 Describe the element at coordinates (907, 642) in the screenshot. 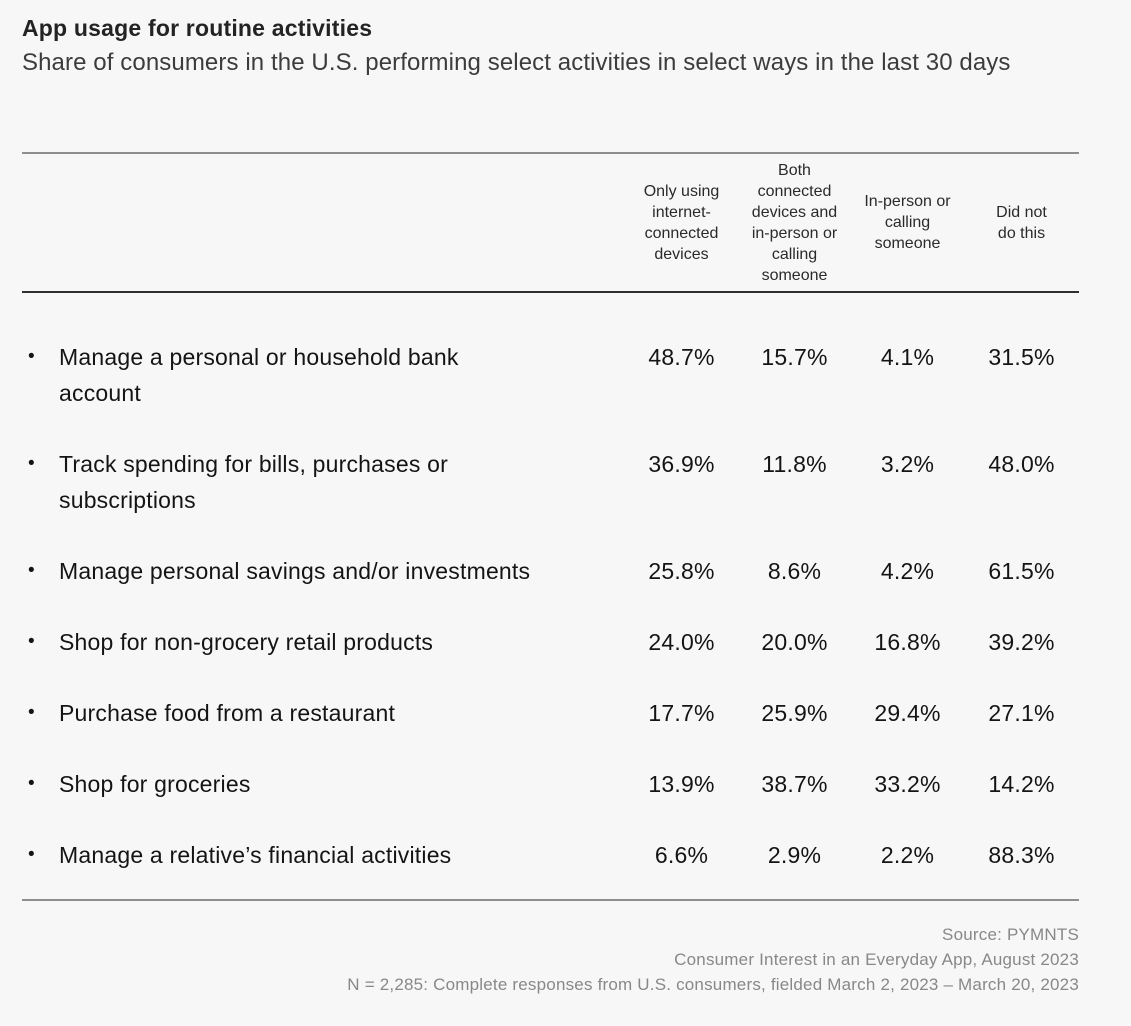

I see `value-cell: 16.8%` at that location.